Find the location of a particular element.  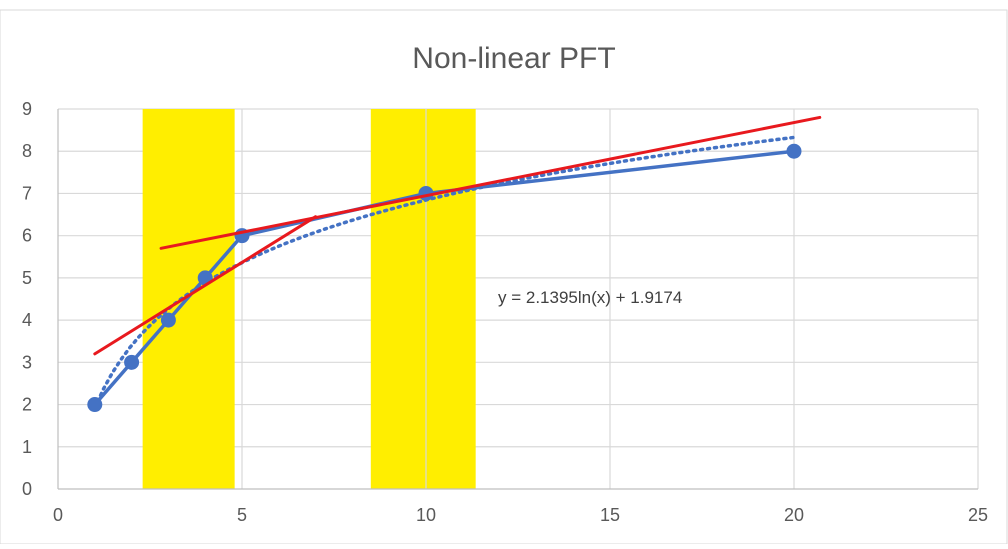

x-tick-label: 5 is located at coordinates (242, 515).